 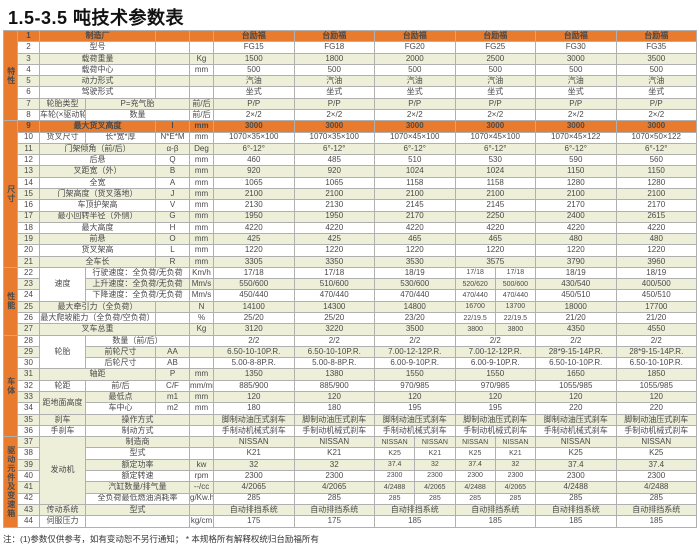 What do you see at coordinates (434, 499) in the screenshot?
I see `split-cell-right: 285` at bounding box center [434, 499].